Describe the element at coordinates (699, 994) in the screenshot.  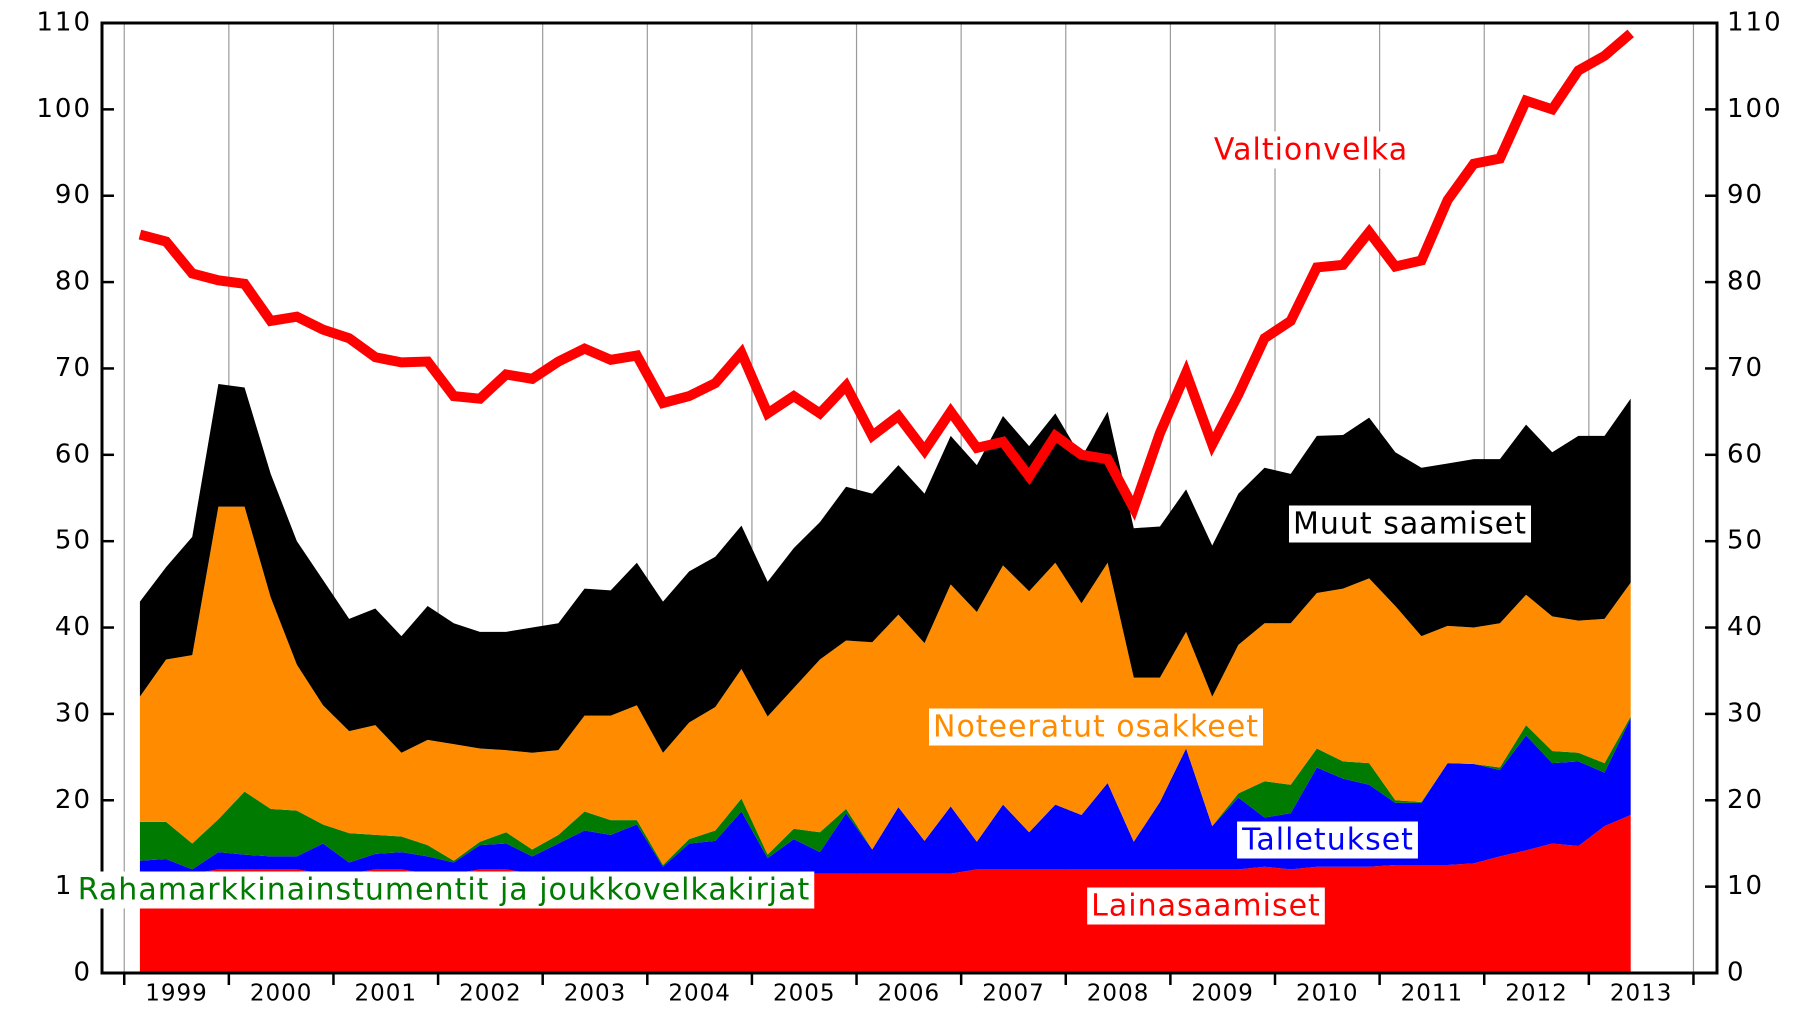
I see `x-tick-label: 2004` at that location.